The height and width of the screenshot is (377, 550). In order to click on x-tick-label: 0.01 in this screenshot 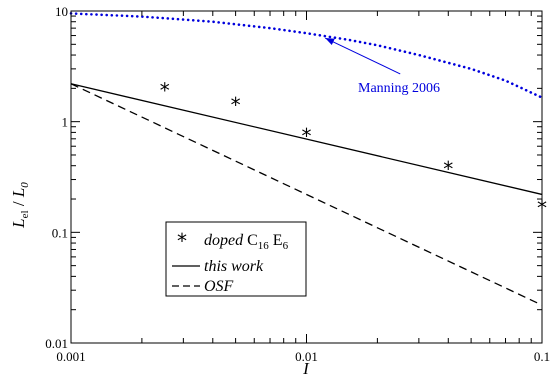, I will do `click(306, 356)`.